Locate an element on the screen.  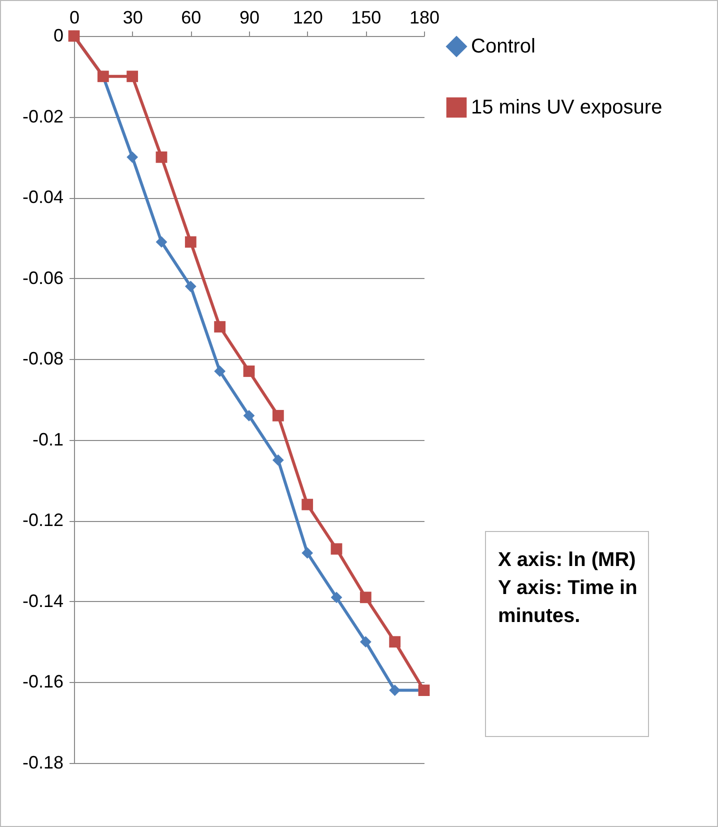
x-tick-label: 180 is located at coordinates (424, 18).